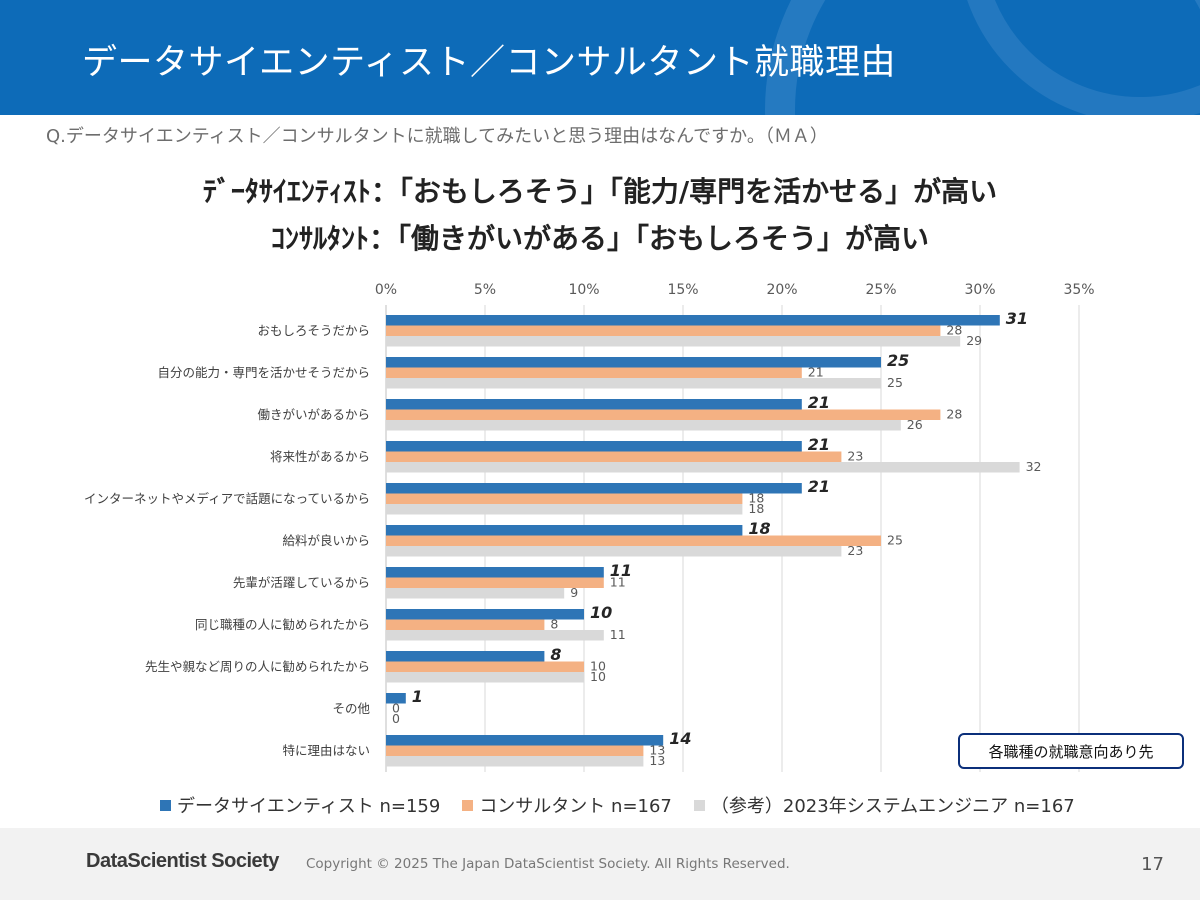 This screenshot has width=1200, height=900. Describe the element at coordinates (574, 592) in the screenshot. I see `data-label: 9` at that location.